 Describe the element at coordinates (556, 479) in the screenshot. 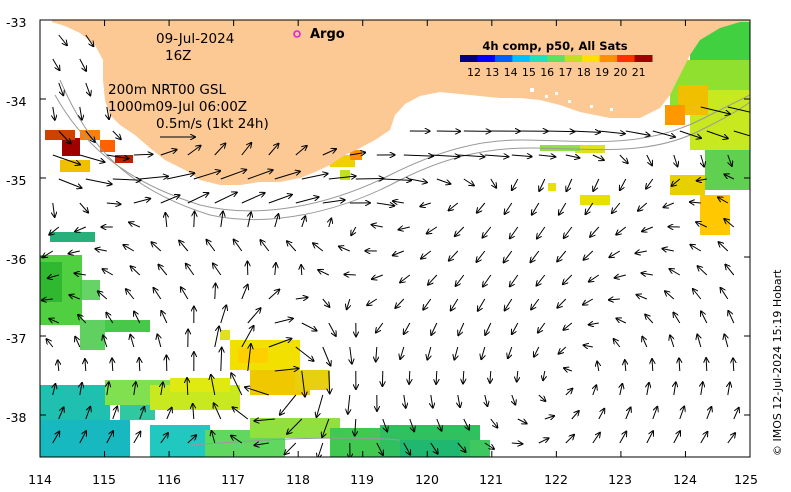

I see `x-tick-label: 122` at that location.